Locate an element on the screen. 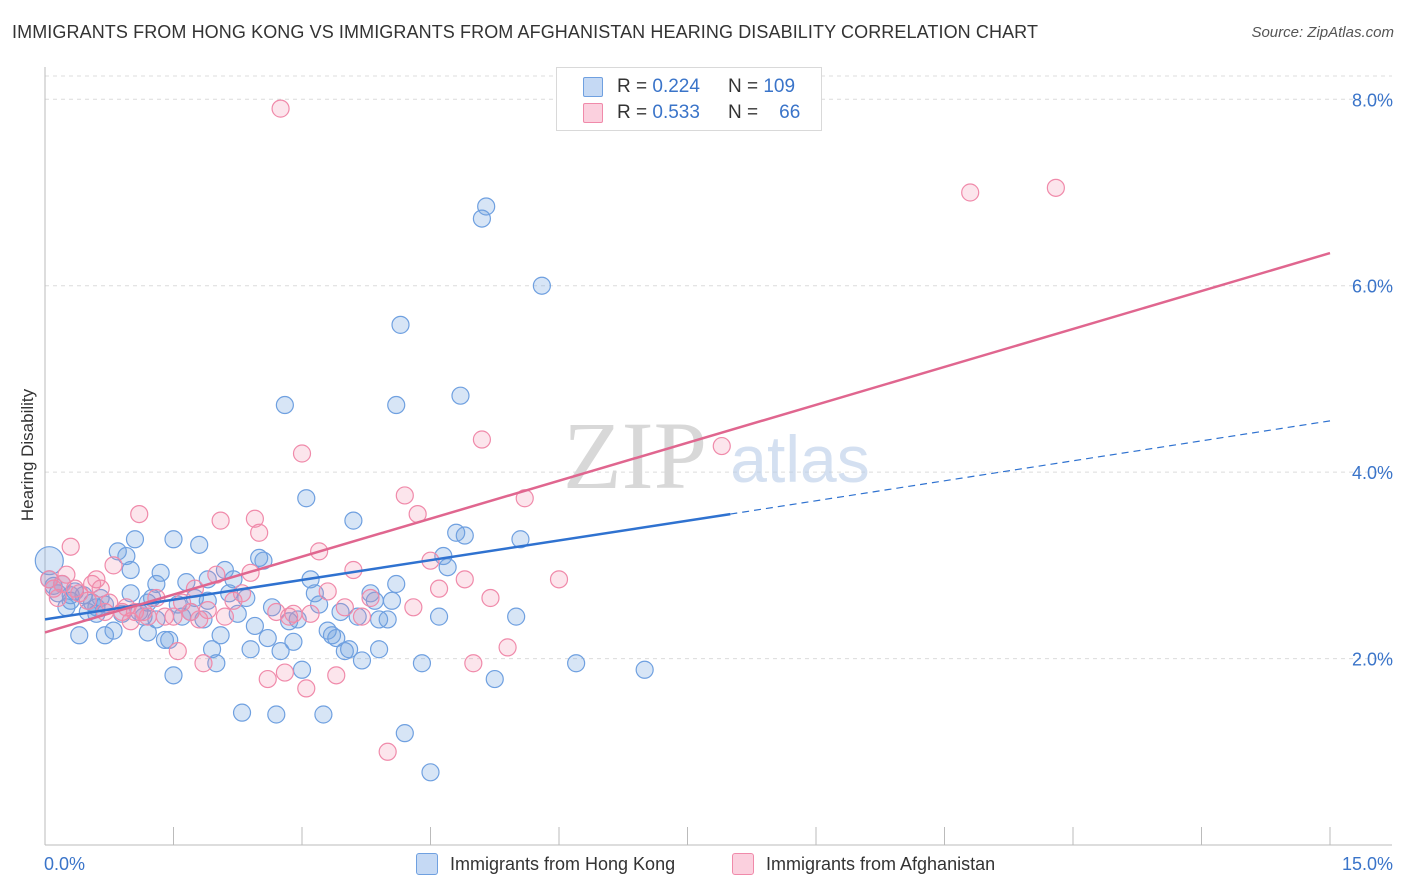  legend-item-afghanistan: Immigrants from Afghanistan is located at coordinates (863, 864).